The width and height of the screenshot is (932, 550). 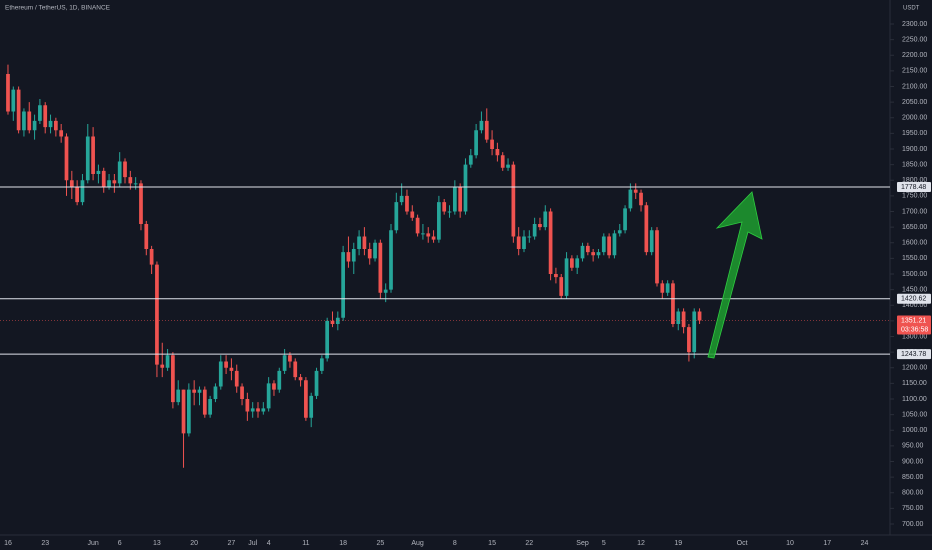 I want to click on y-tick-label: 2050.00, so click(x=914, y=102).